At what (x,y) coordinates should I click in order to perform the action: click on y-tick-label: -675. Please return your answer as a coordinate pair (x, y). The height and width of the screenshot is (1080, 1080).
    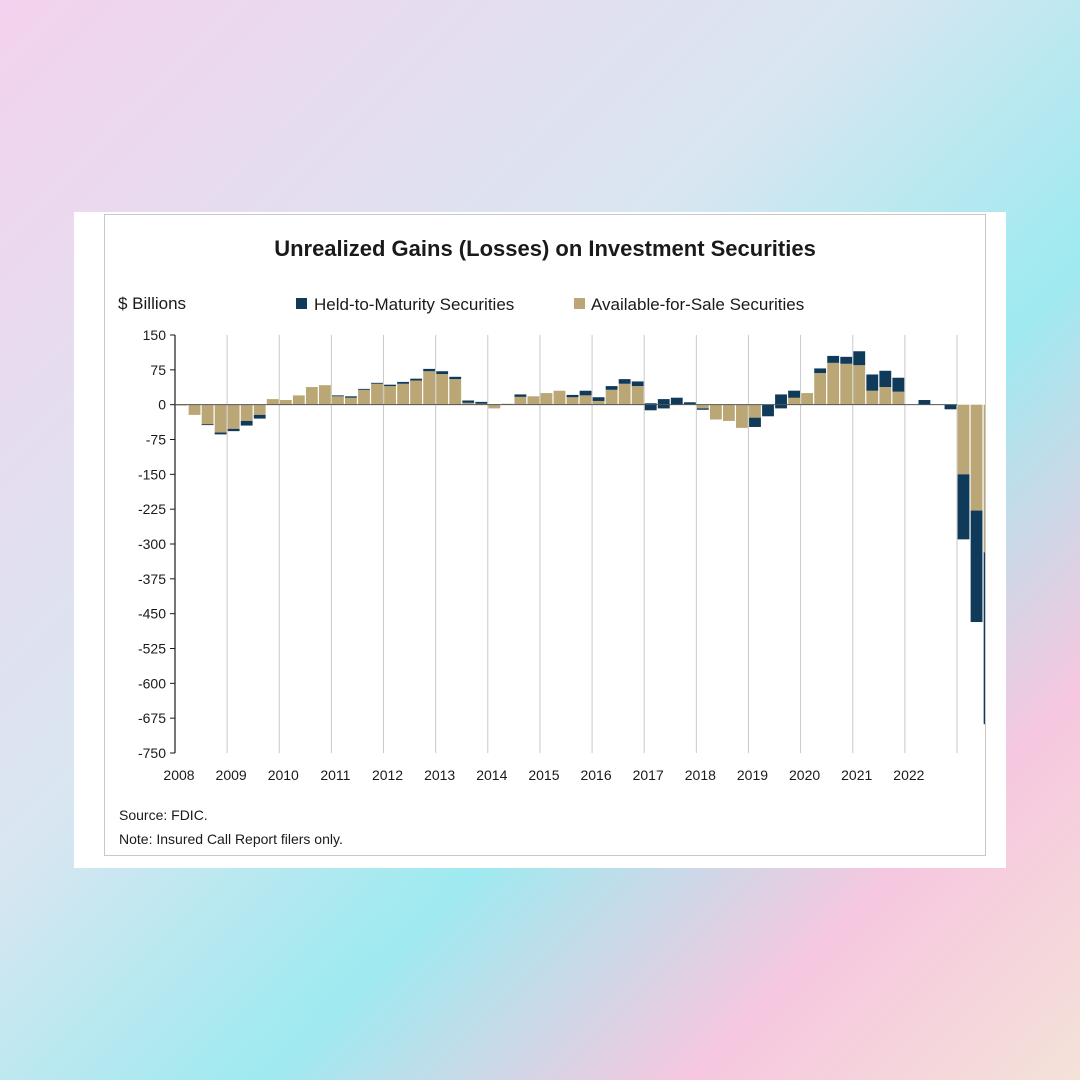
    Looking at the image, I should click on (152, 718).